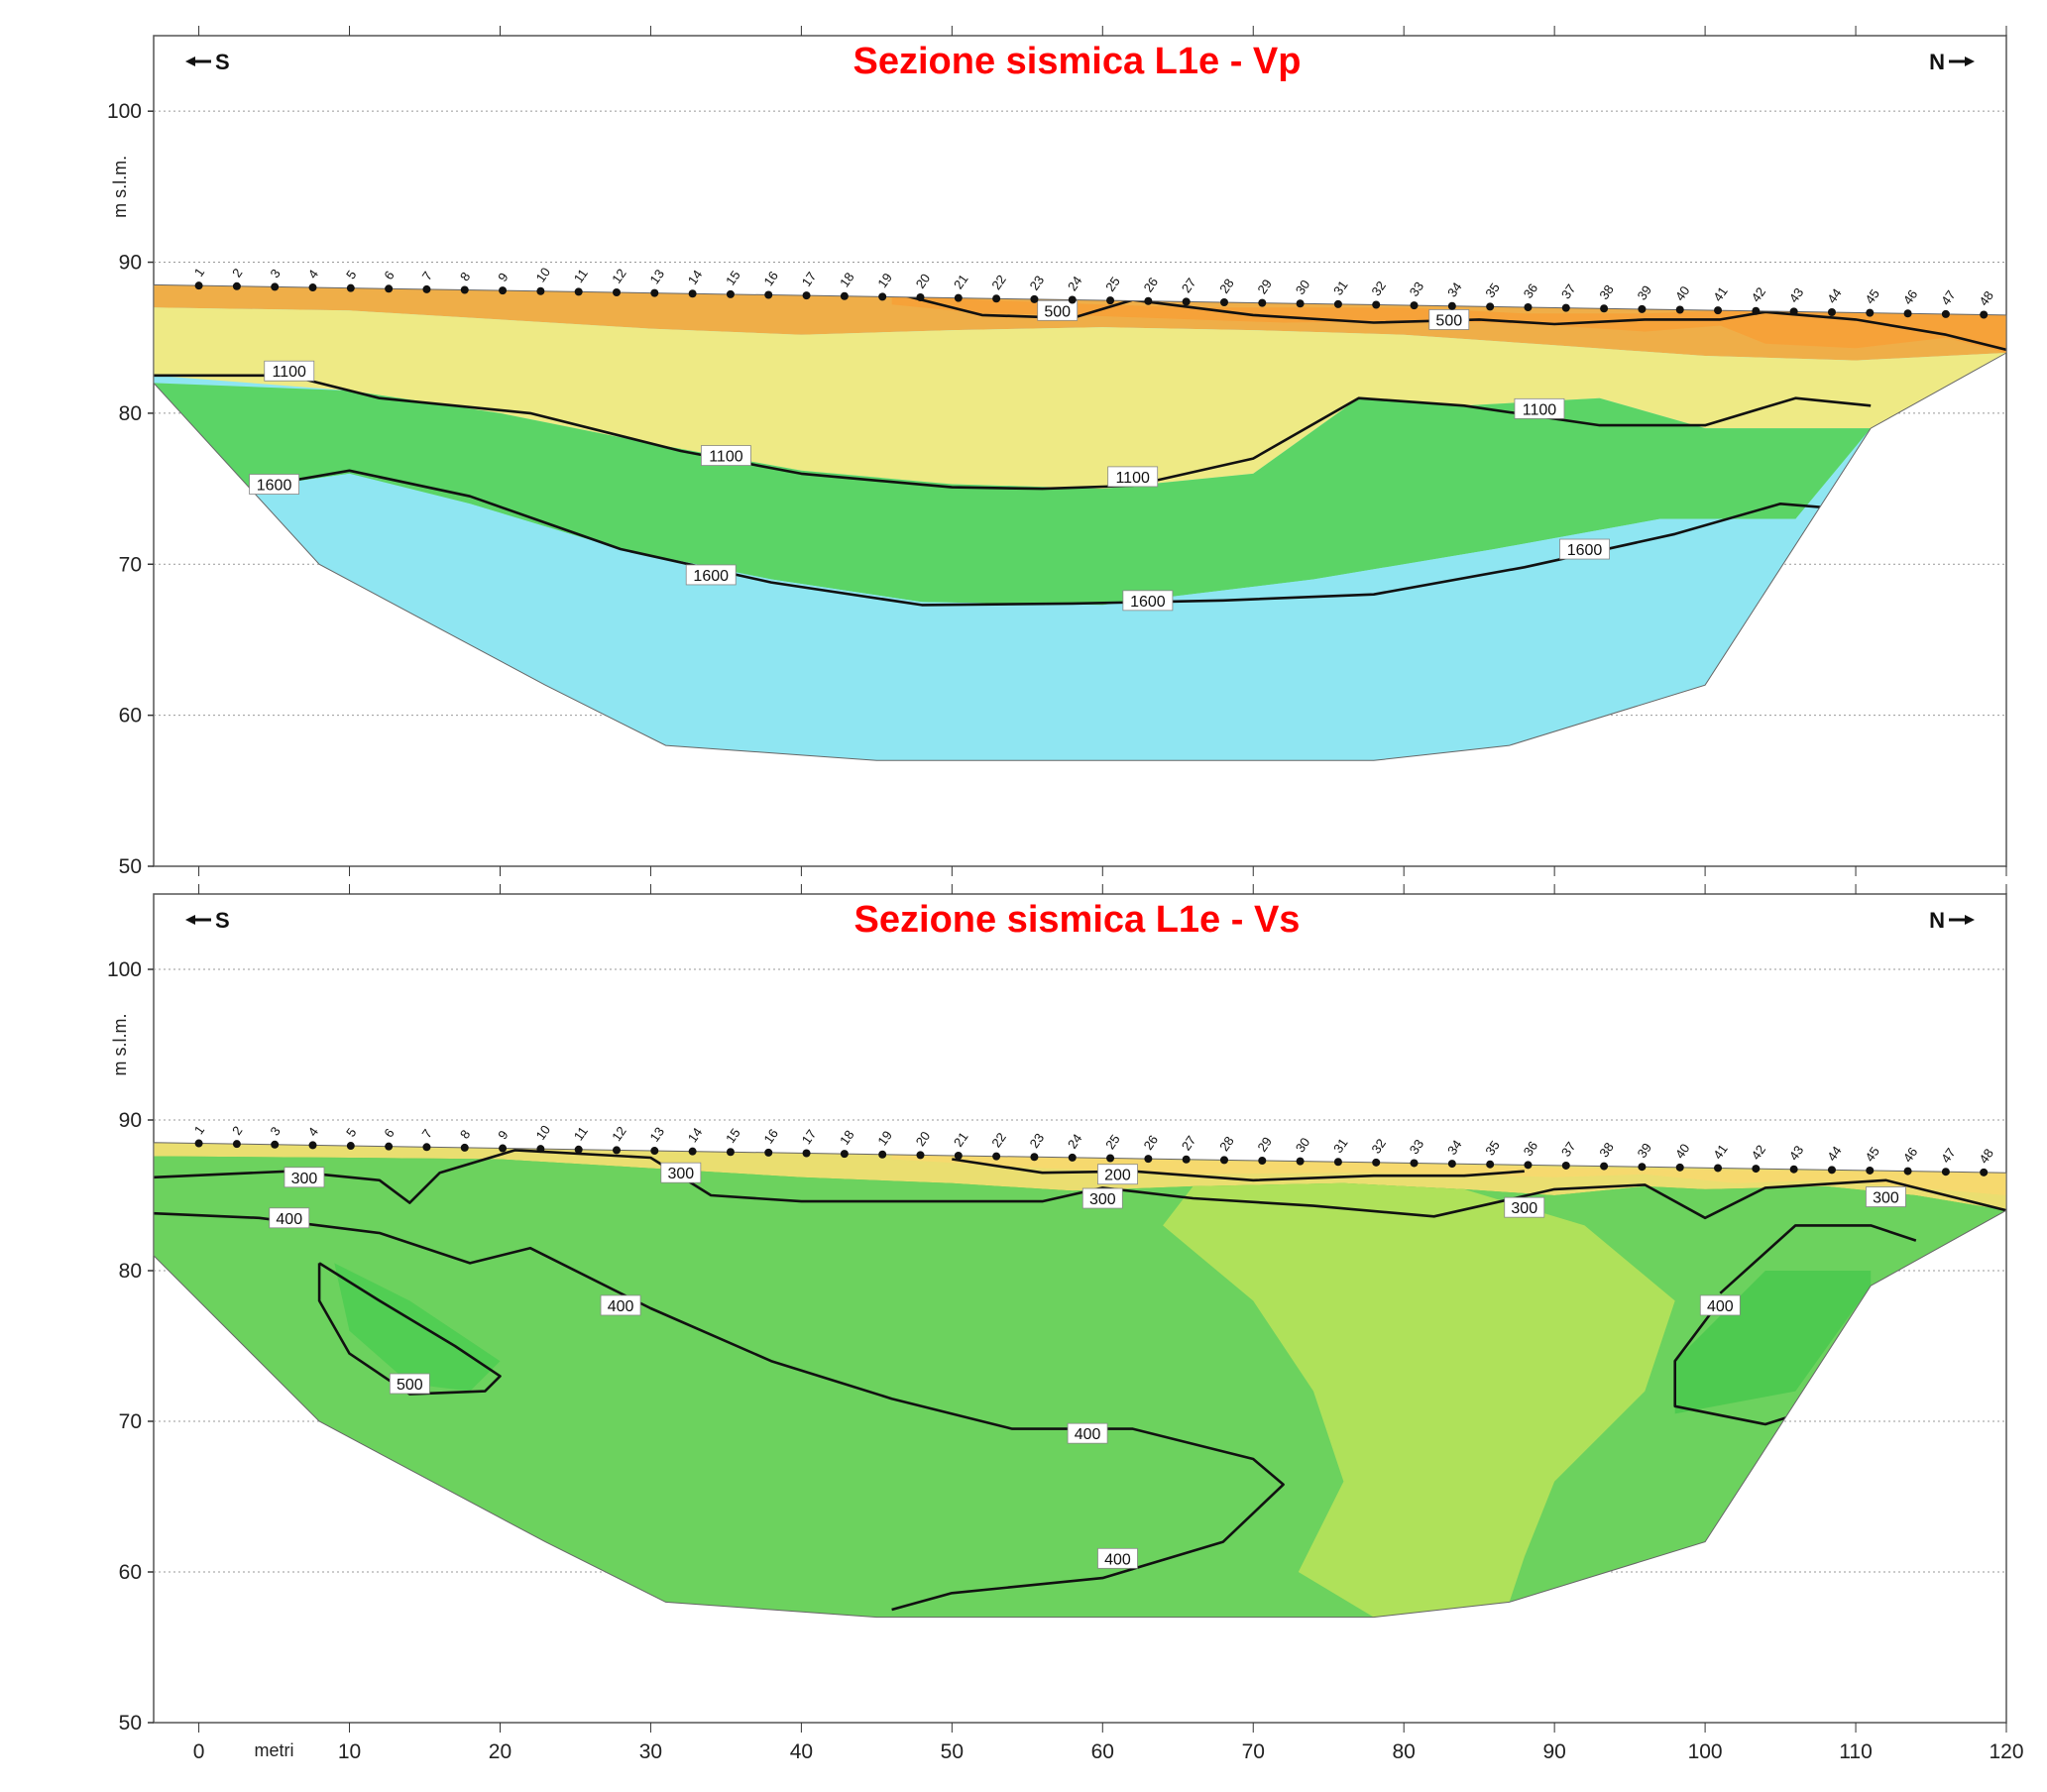 The width and height of the screenshot is (2047, 1792). What do you see at coordinates (1834, 1154) in the screenshot?
I see `geophone-label: 44` at bounding box center [1834, 1154].